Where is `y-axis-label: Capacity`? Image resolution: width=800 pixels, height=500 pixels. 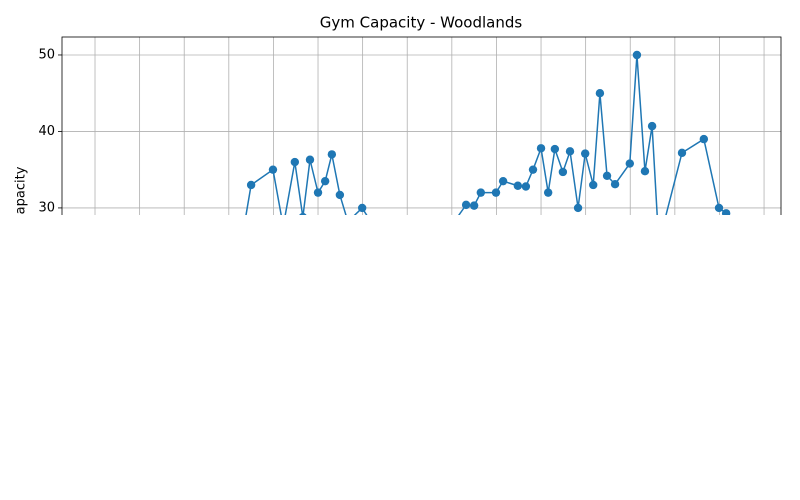
y-axis-label: Capacity is located at coordinates (21, 194).